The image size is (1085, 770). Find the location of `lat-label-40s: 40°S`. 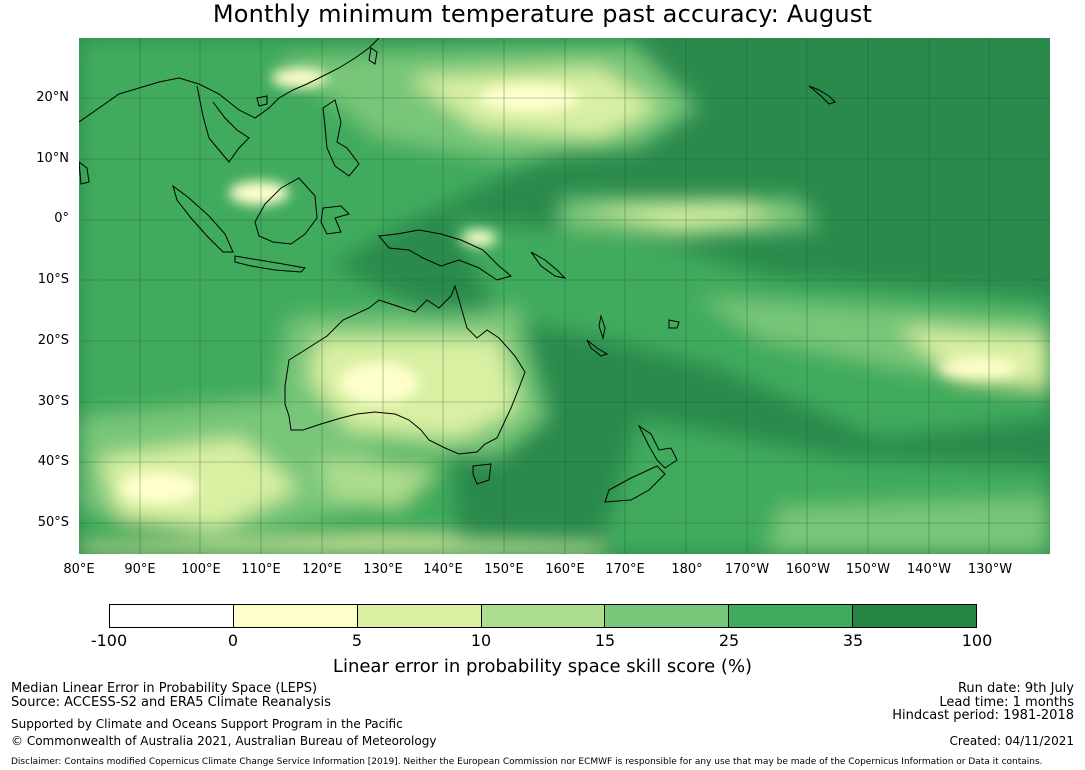

lat-label-40s: 40°S is located at coordinates (53, 461).